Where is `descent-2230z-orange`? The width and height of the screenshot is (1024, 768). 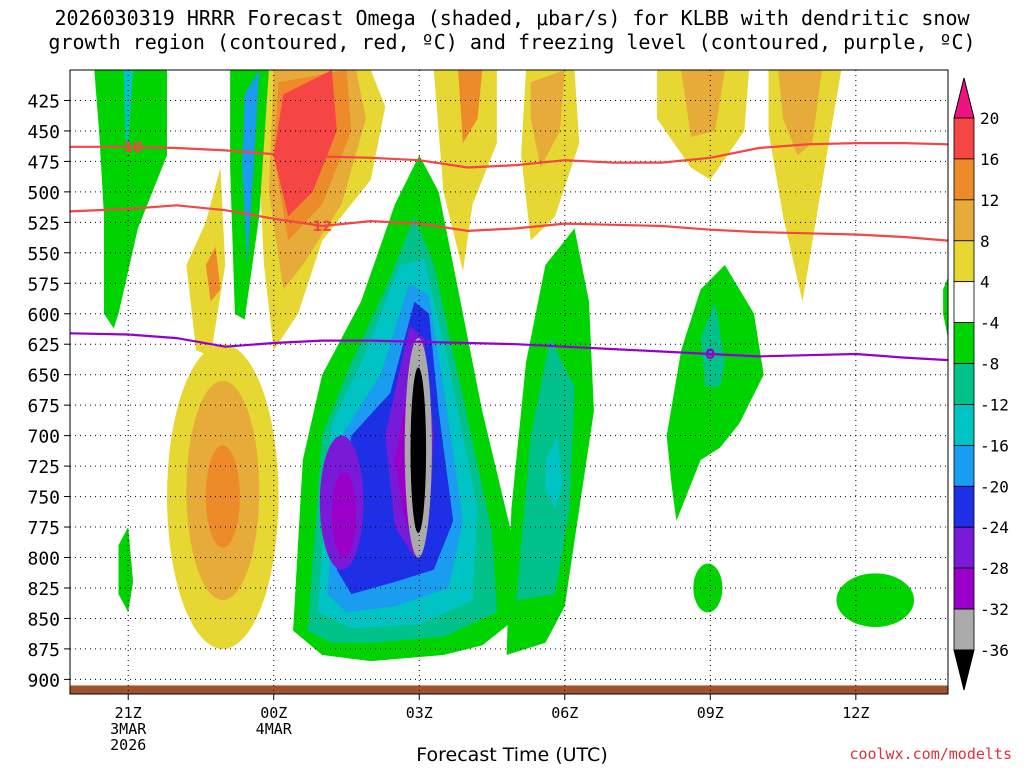 descent-2230z-orange is located at coordinates (213, 274).